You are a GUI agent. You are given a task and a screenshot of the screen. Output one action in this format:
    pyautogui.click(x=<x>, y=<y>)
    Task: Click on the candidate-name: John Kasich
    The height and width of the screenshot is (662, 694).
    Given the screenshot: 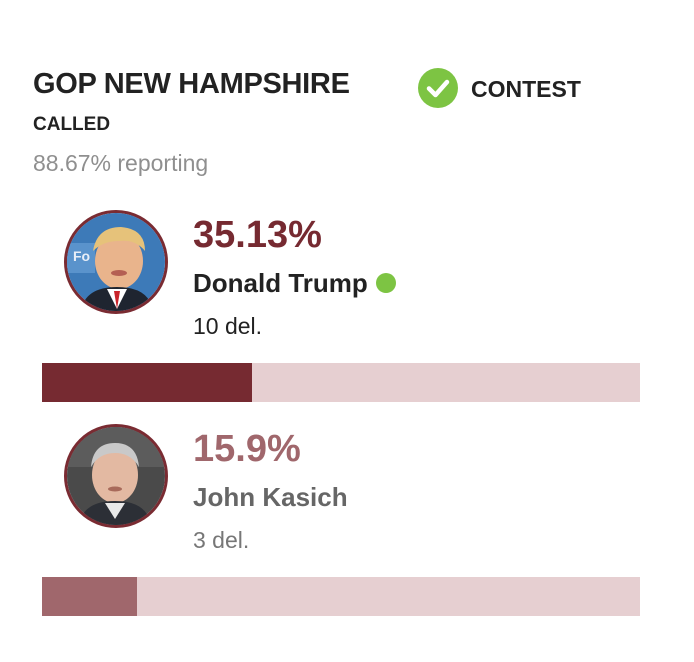 What is the action you would take?
    pyautogui.click(x=270, y=497)
    